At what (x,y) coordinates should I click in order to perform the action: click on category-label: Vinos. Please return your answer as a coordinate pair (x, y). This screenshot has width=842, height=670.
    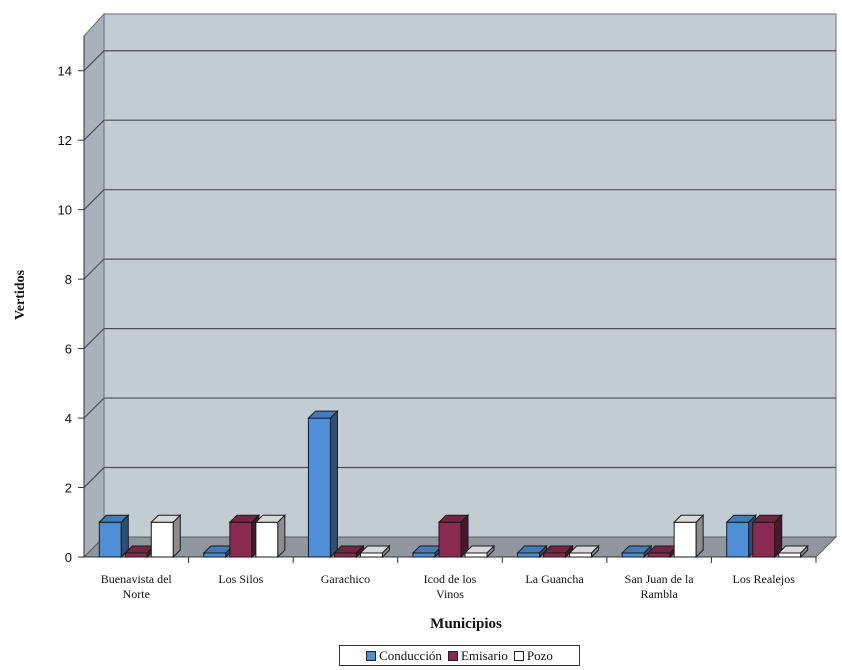
    Looking at the image, I should click on (450, 594).